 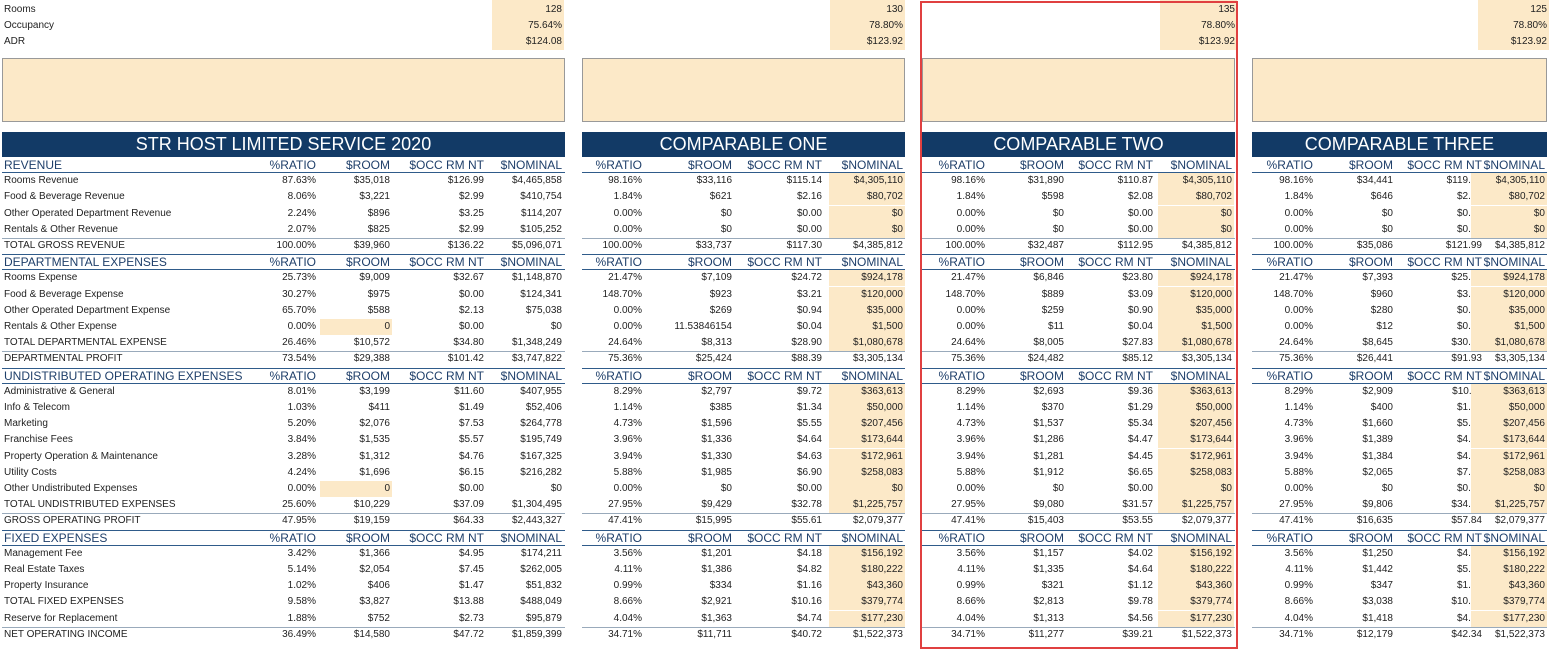 I want to click on section-title: REVENUE, so click(x=33, y=165).